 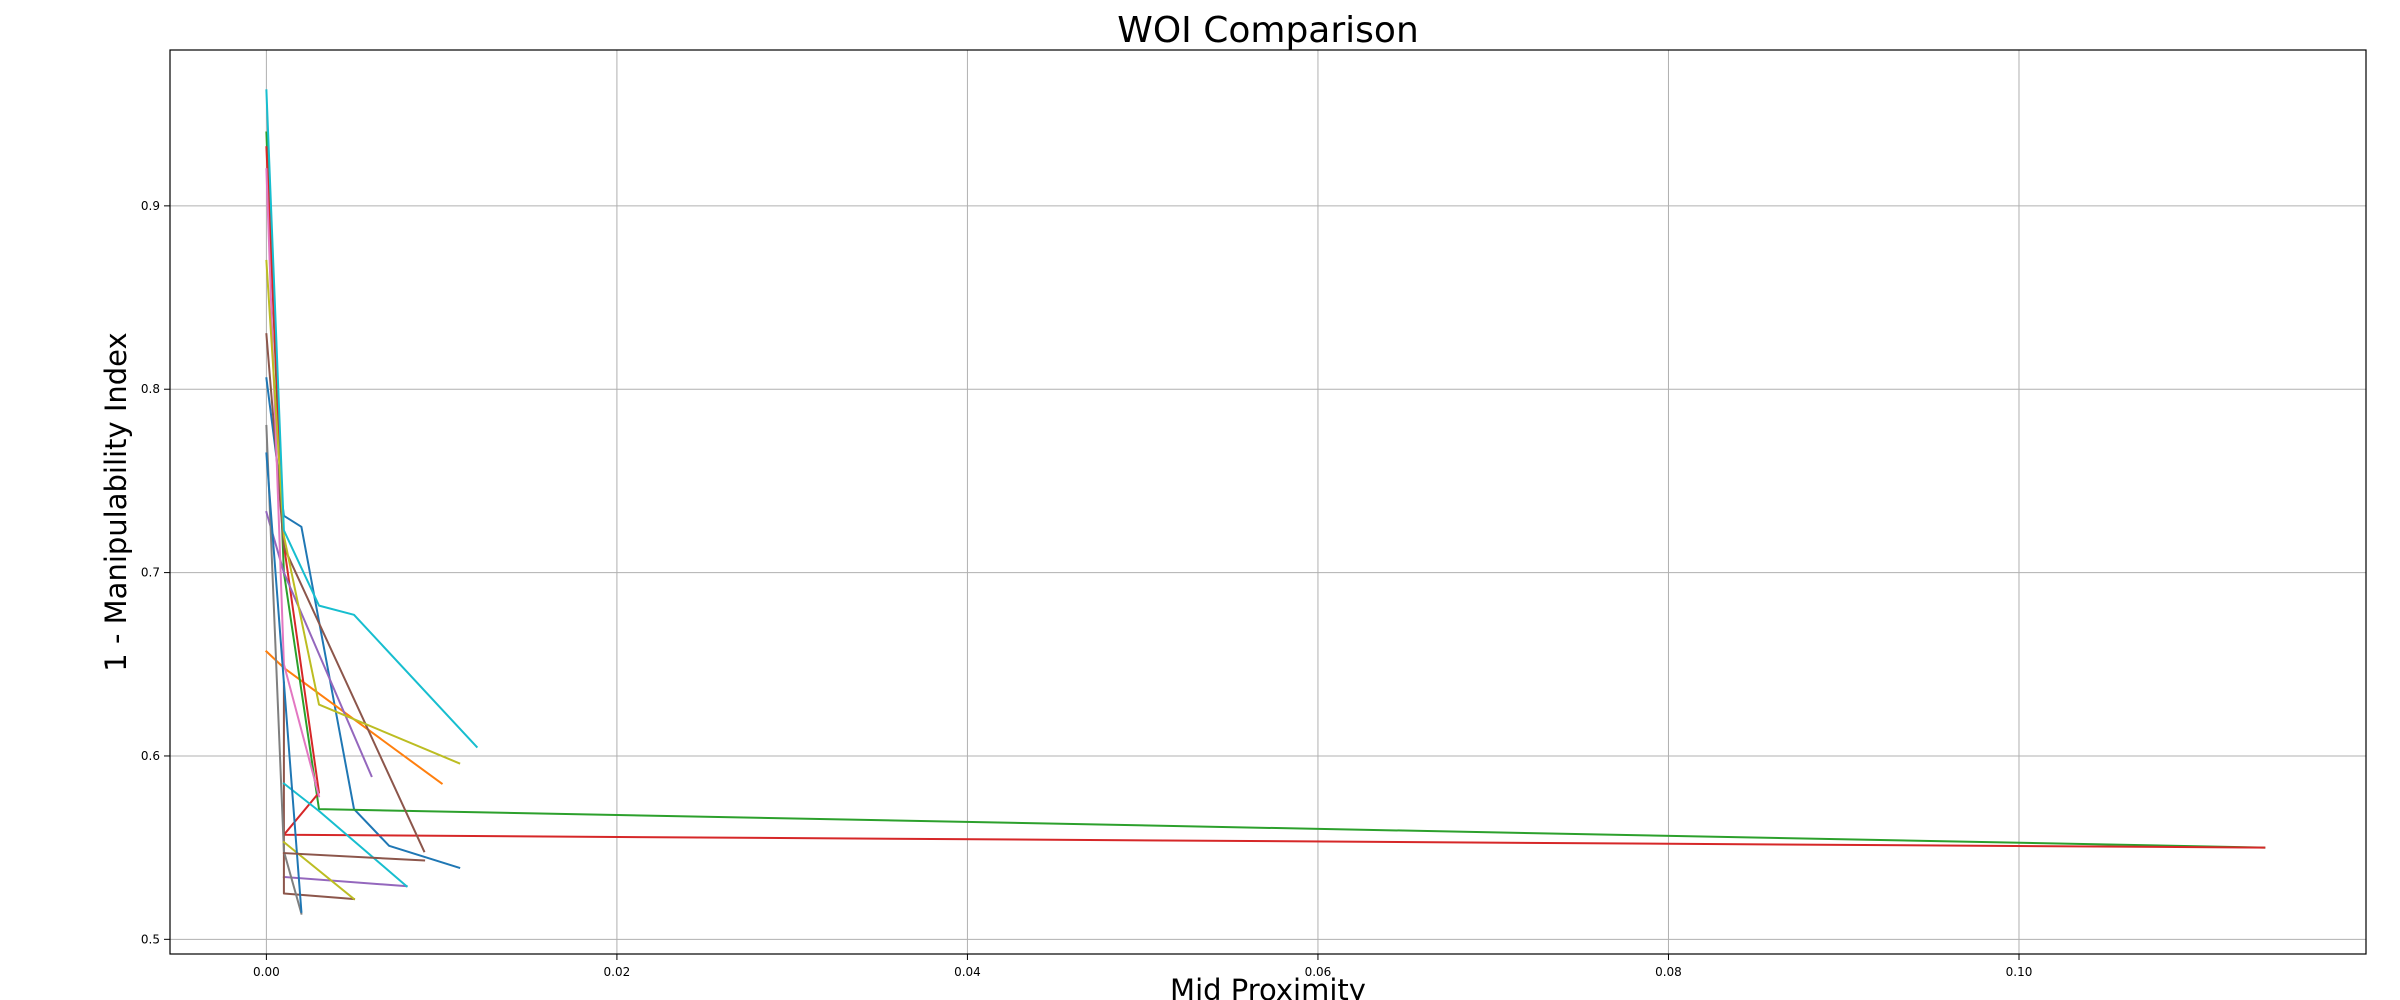 I want to click on x-tick-label: 0.02, so click(x=617, y=972).